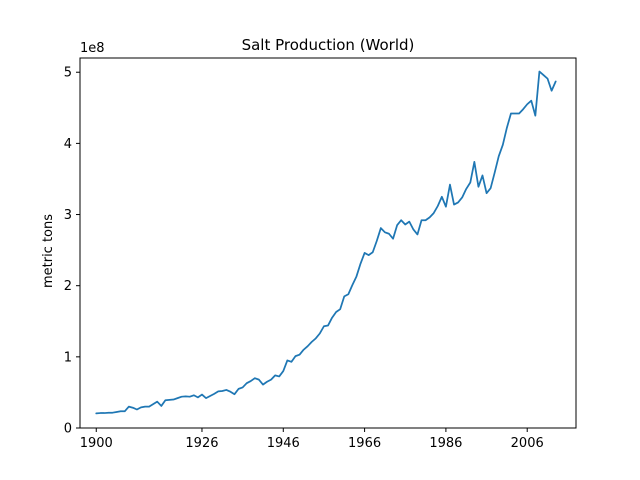 Image resolution: width=640 pixels, height=480 pixels. What do you see at coordinates (312, 439) in the screenshot?
I see `x-ticks: 1900 1926 1946 1966 1986 2006` at bounding box center [312, 439].